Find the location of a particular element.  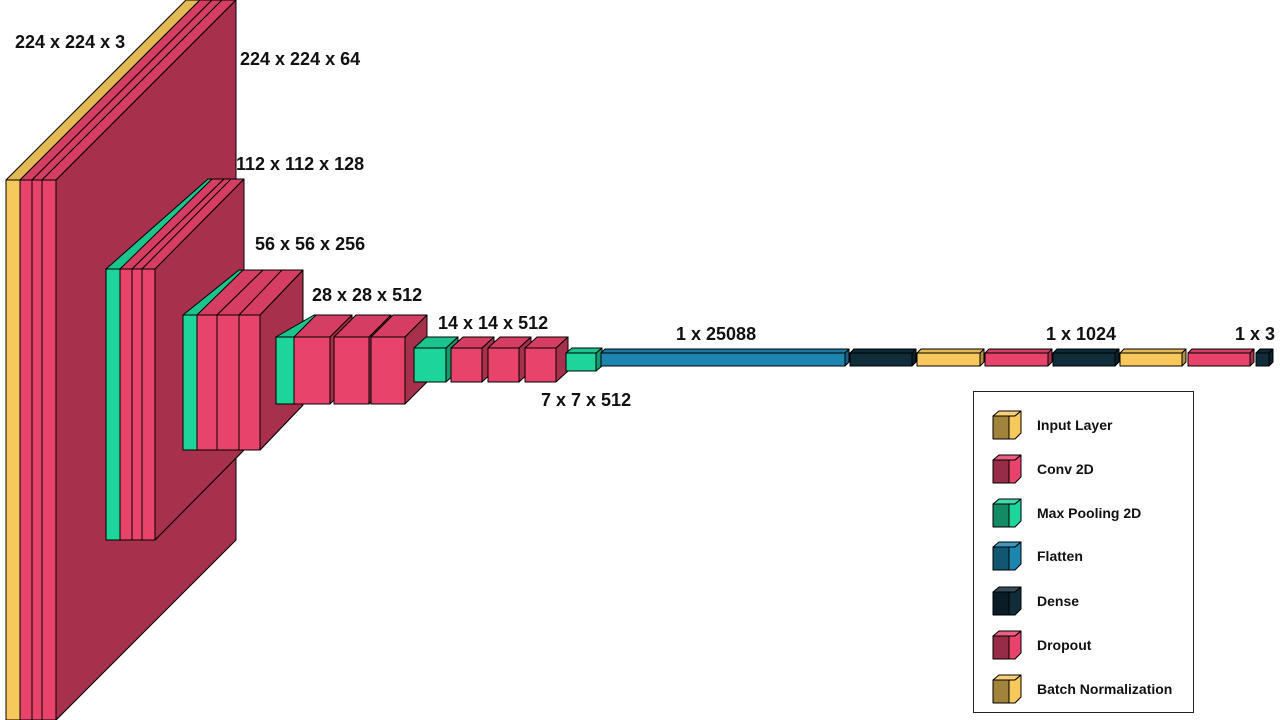

conv3-slab-a-front-face is located at coordinates (207, 382).